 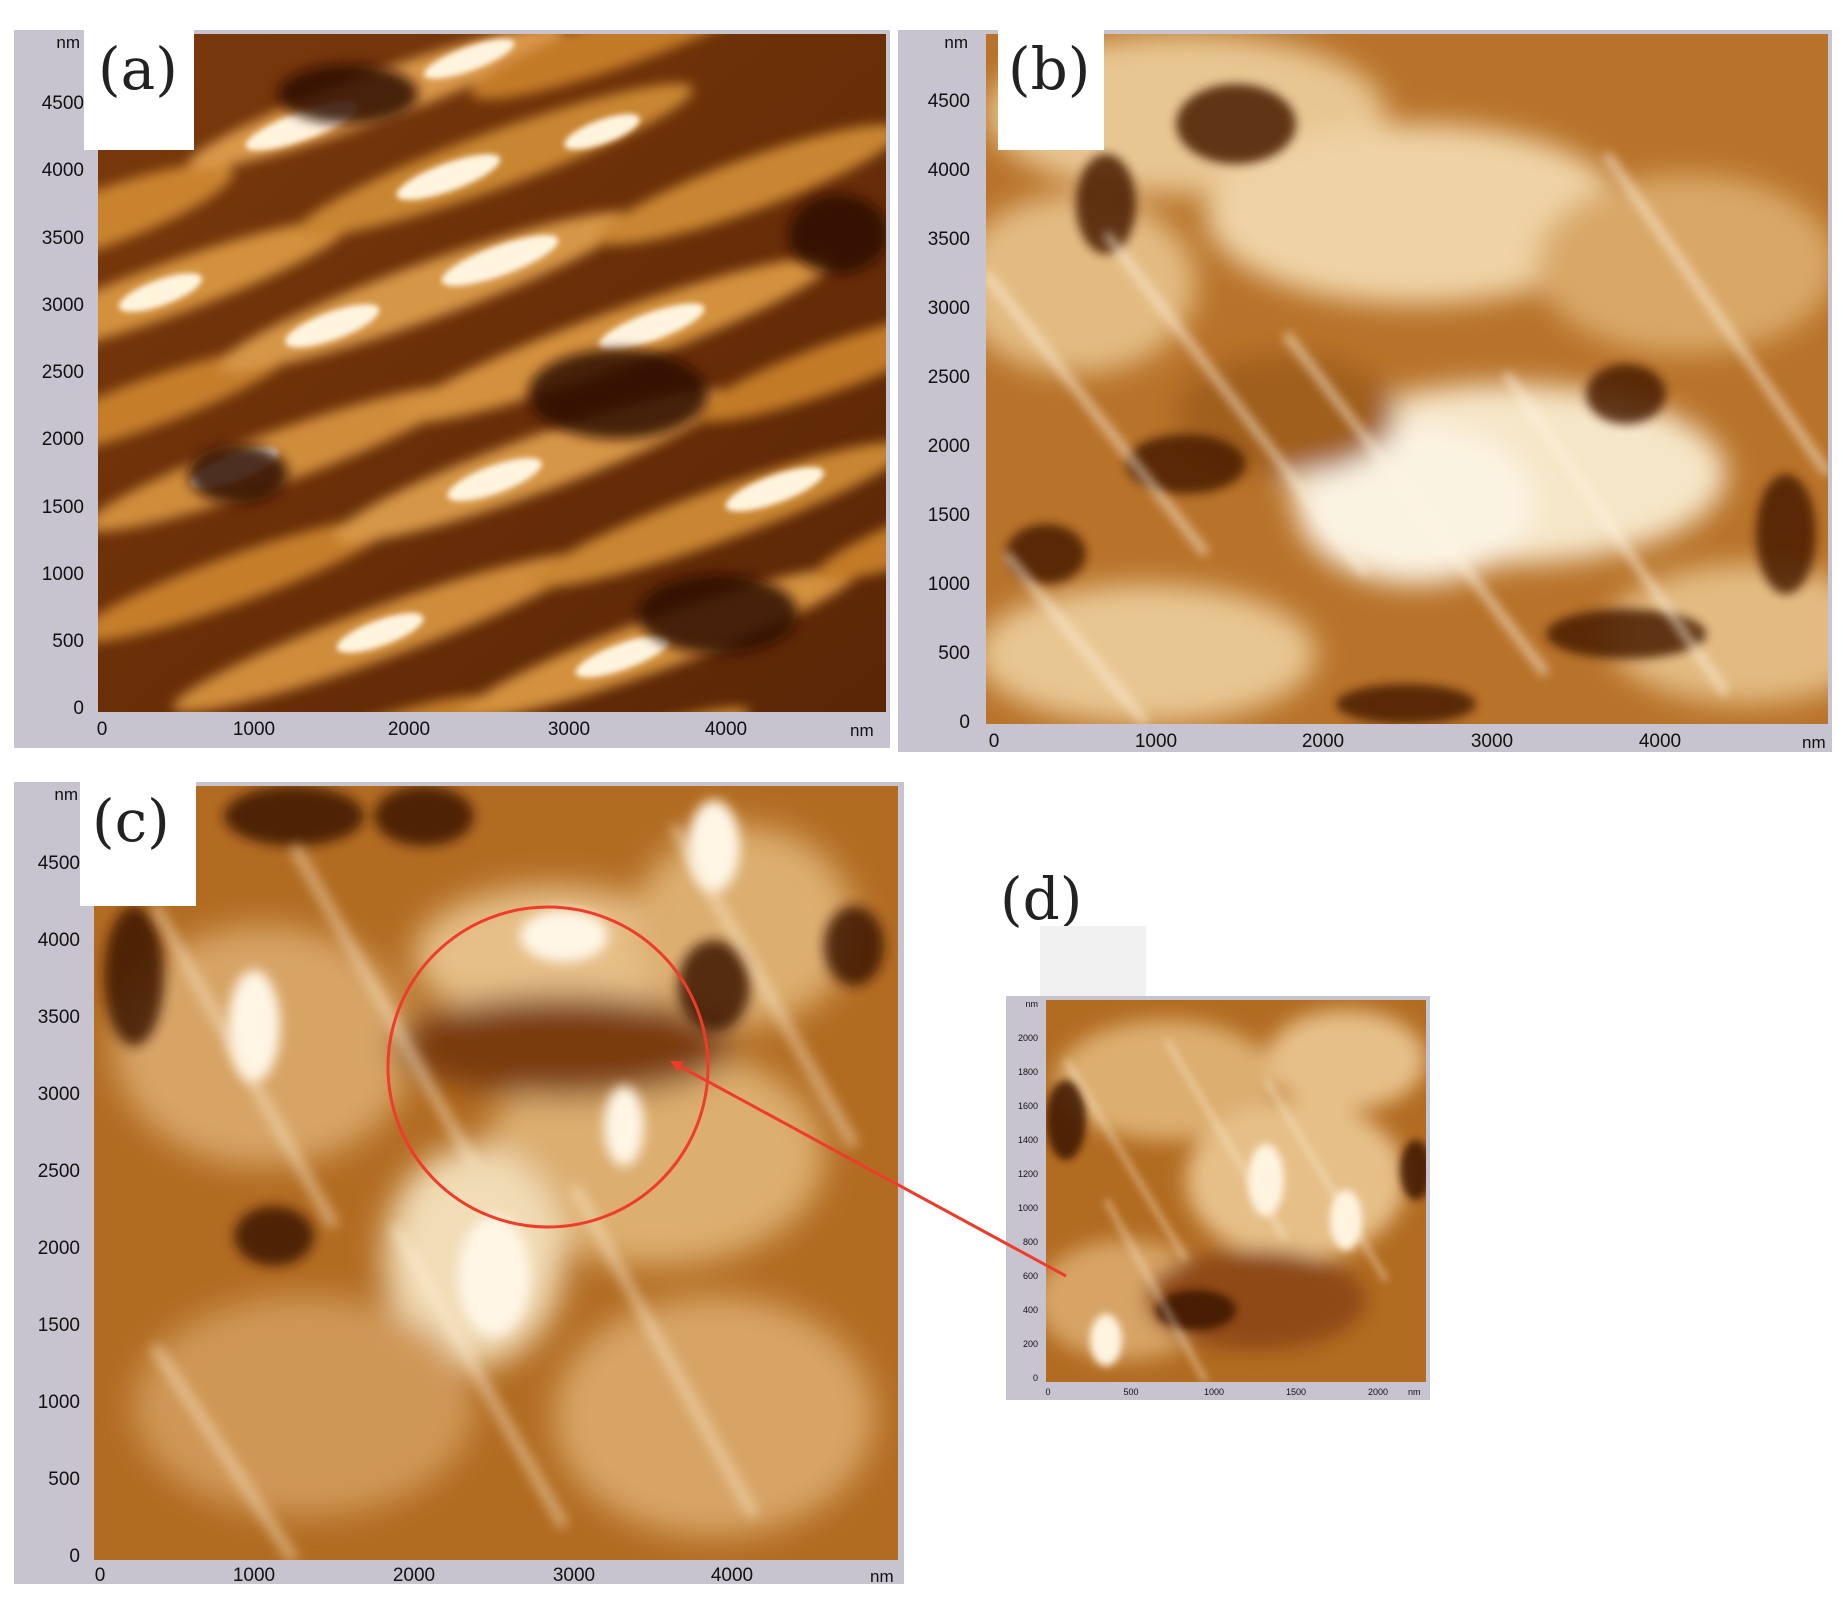 I want to click on panel-c-y-unit: nm, so click(x=66, y=794).